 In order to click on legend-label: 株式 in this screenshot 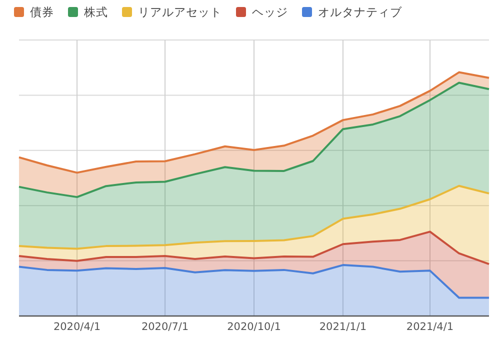, I will do `click(95, 12)`.